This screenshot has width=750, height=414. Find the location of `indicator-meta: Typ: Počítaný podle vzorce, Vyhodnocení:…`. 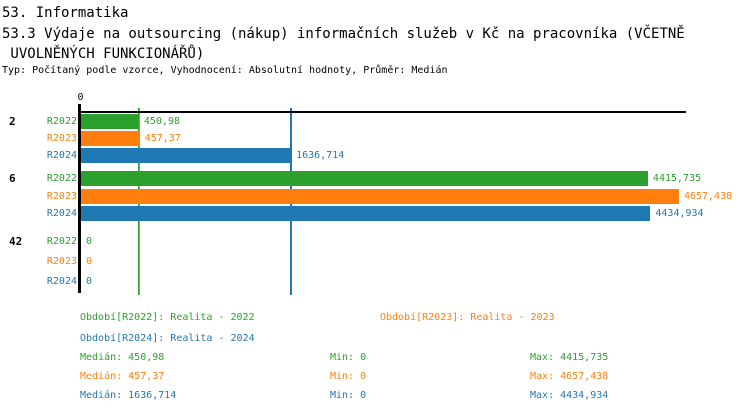

indicator-meta: Typ: Počítaný podle vzorce, Vyhodnocení:… is located at coordinates (225, 70).